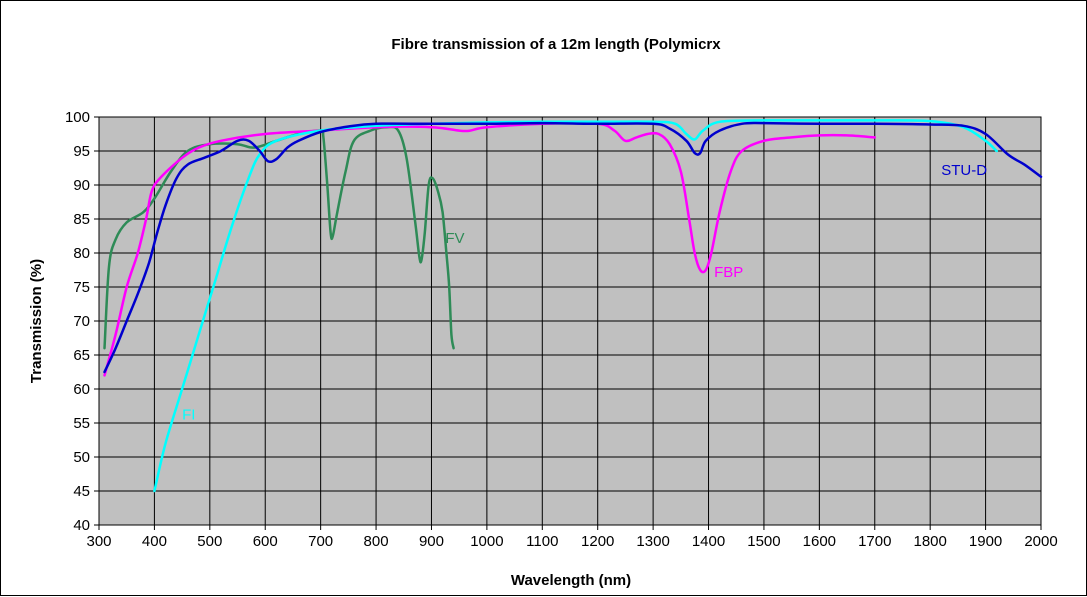  What do you see at coordinates (486, 541) in the screenshot?
I see `x-tick-label: 1000` at bounding box center [486, 541].